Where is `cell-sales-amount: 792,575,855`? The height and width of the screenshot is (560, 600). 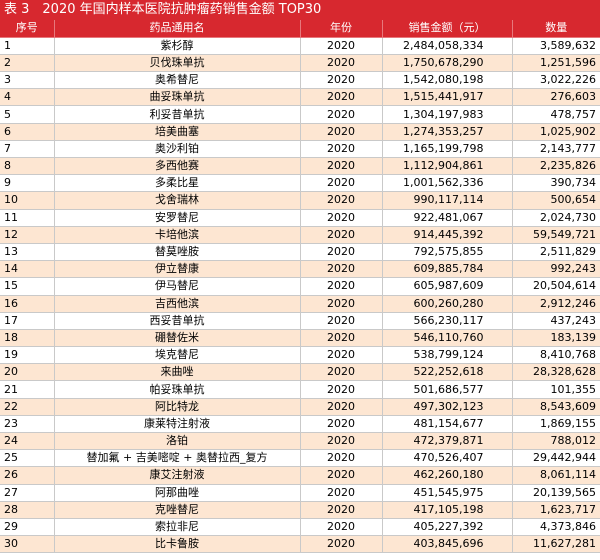
cell-sales-amount: 792,575,855 is located at coordinates (447, 252).